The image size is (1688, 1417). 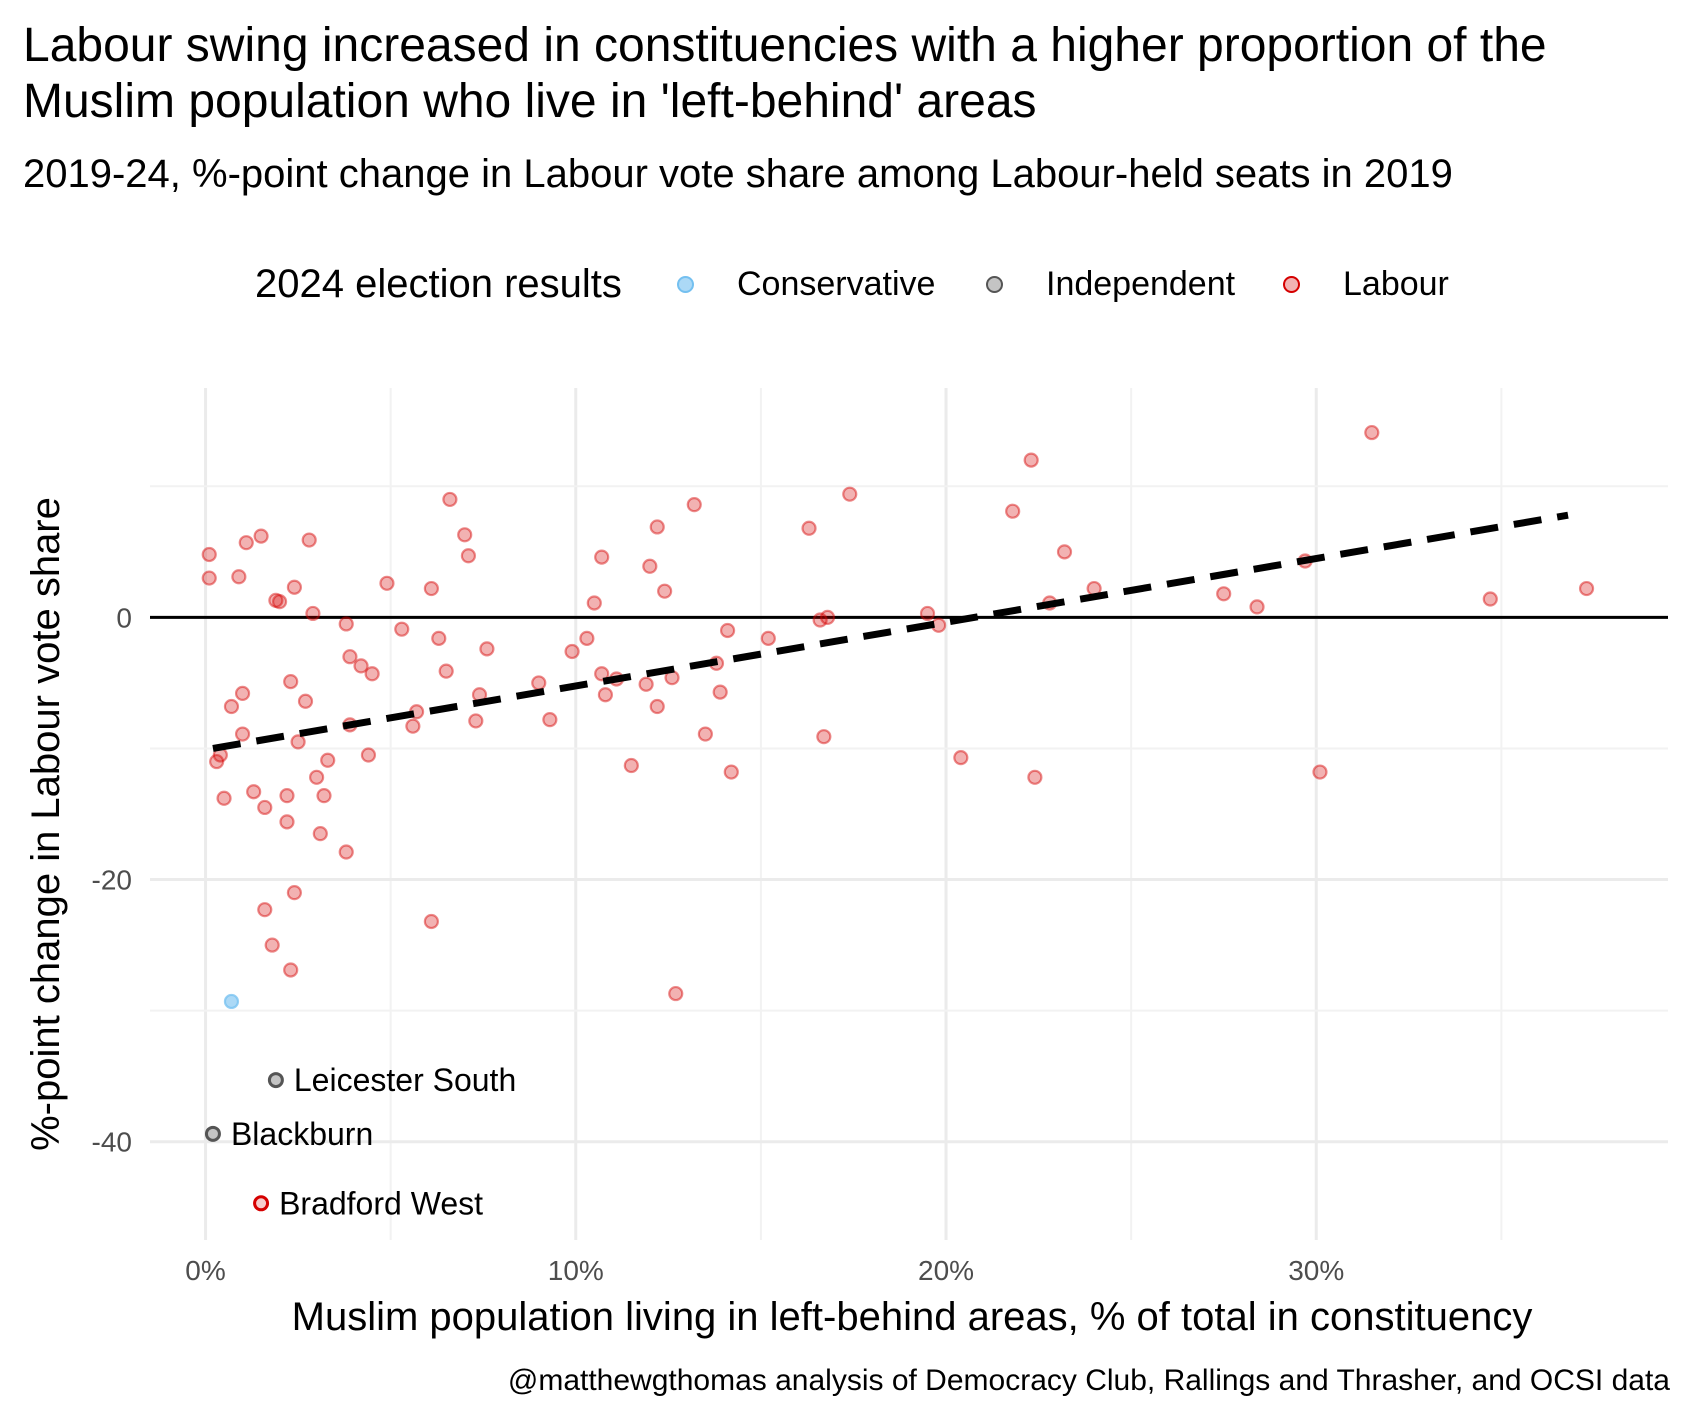 What do you see at coordinates (46, 824) in the screenshot?
I see `y-axis-title: %-point change in Labour vote share` at bounding box center [46, 824].